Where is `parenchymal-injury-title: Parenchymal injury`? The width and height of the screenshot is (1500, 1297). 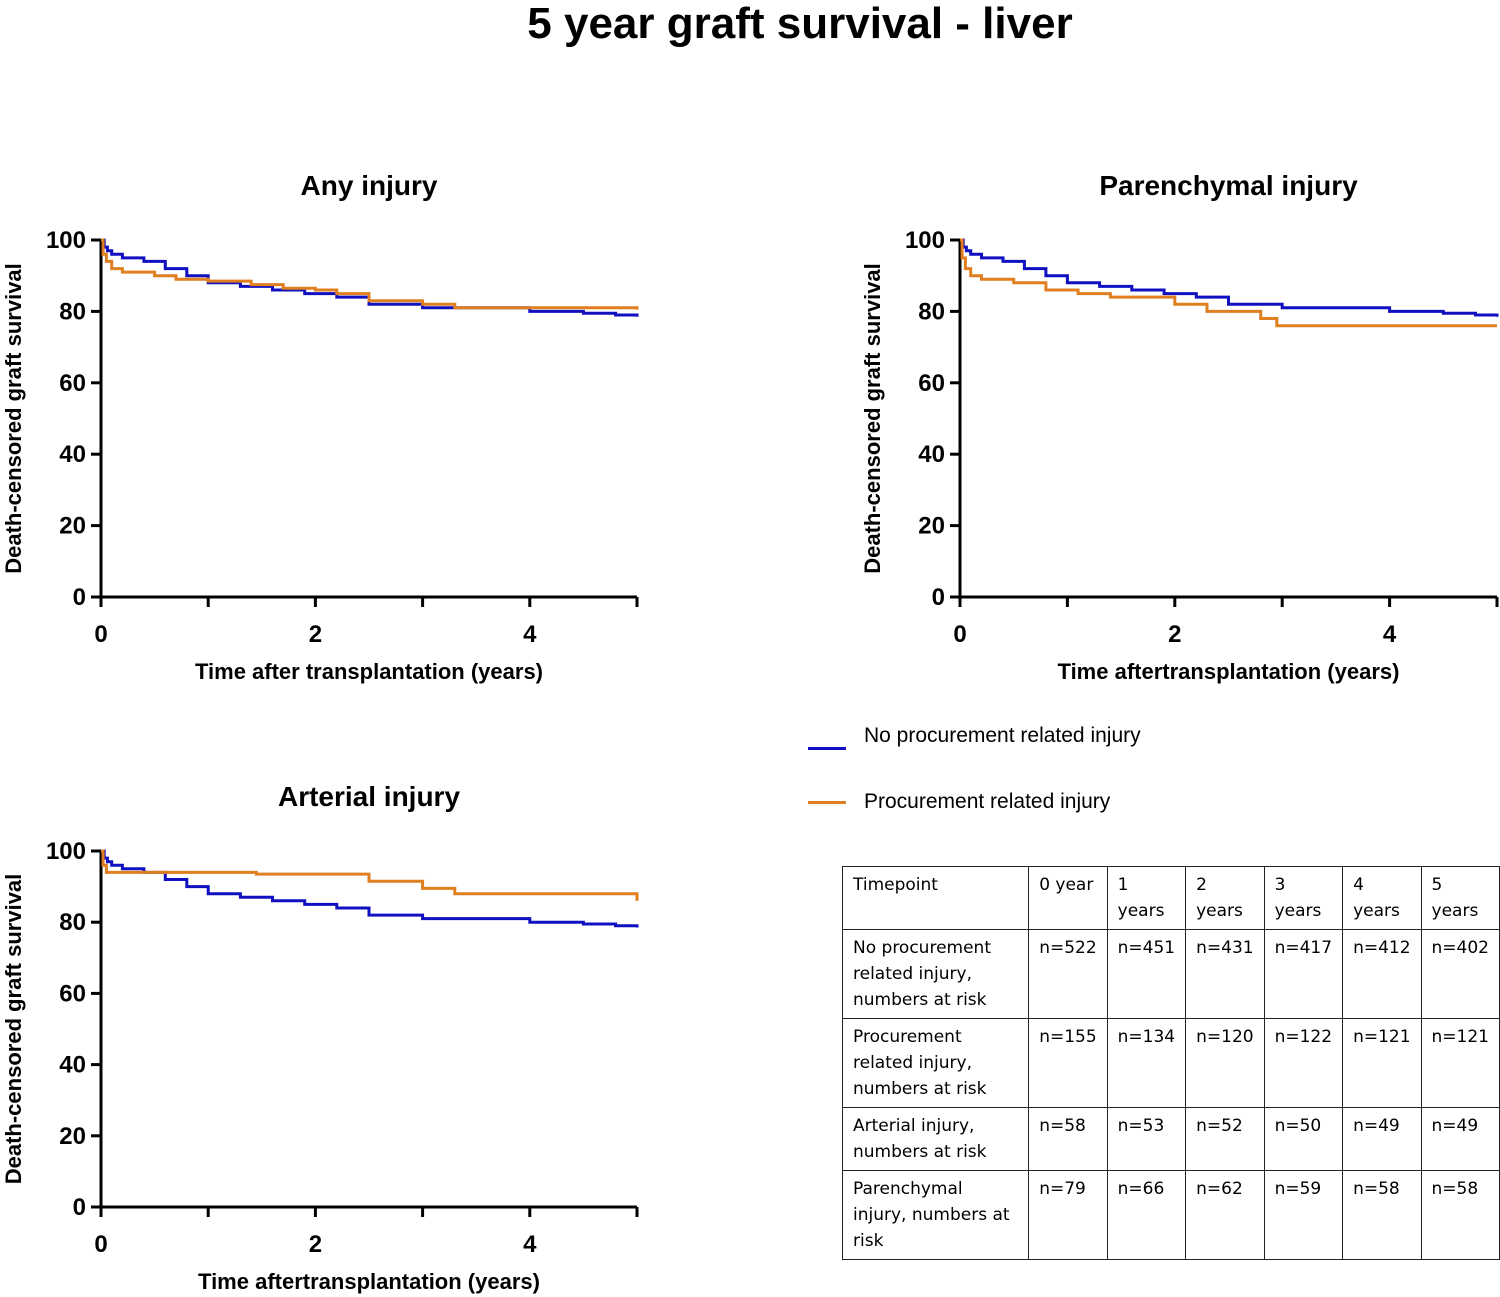 parenchymal-injury-title: Parenchymal injury is located at coordinates (1228, 185).